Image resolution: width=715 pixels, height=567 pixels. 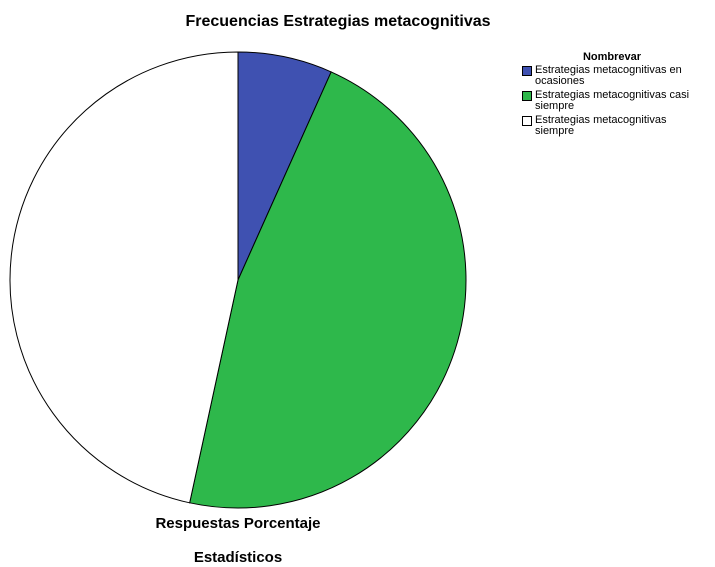 What do you see at coordinates (608, 75) in the screenshot?
I see `legend-label: Estrategias metacognitivas en ocasiones` at bounding box center [608, 75].